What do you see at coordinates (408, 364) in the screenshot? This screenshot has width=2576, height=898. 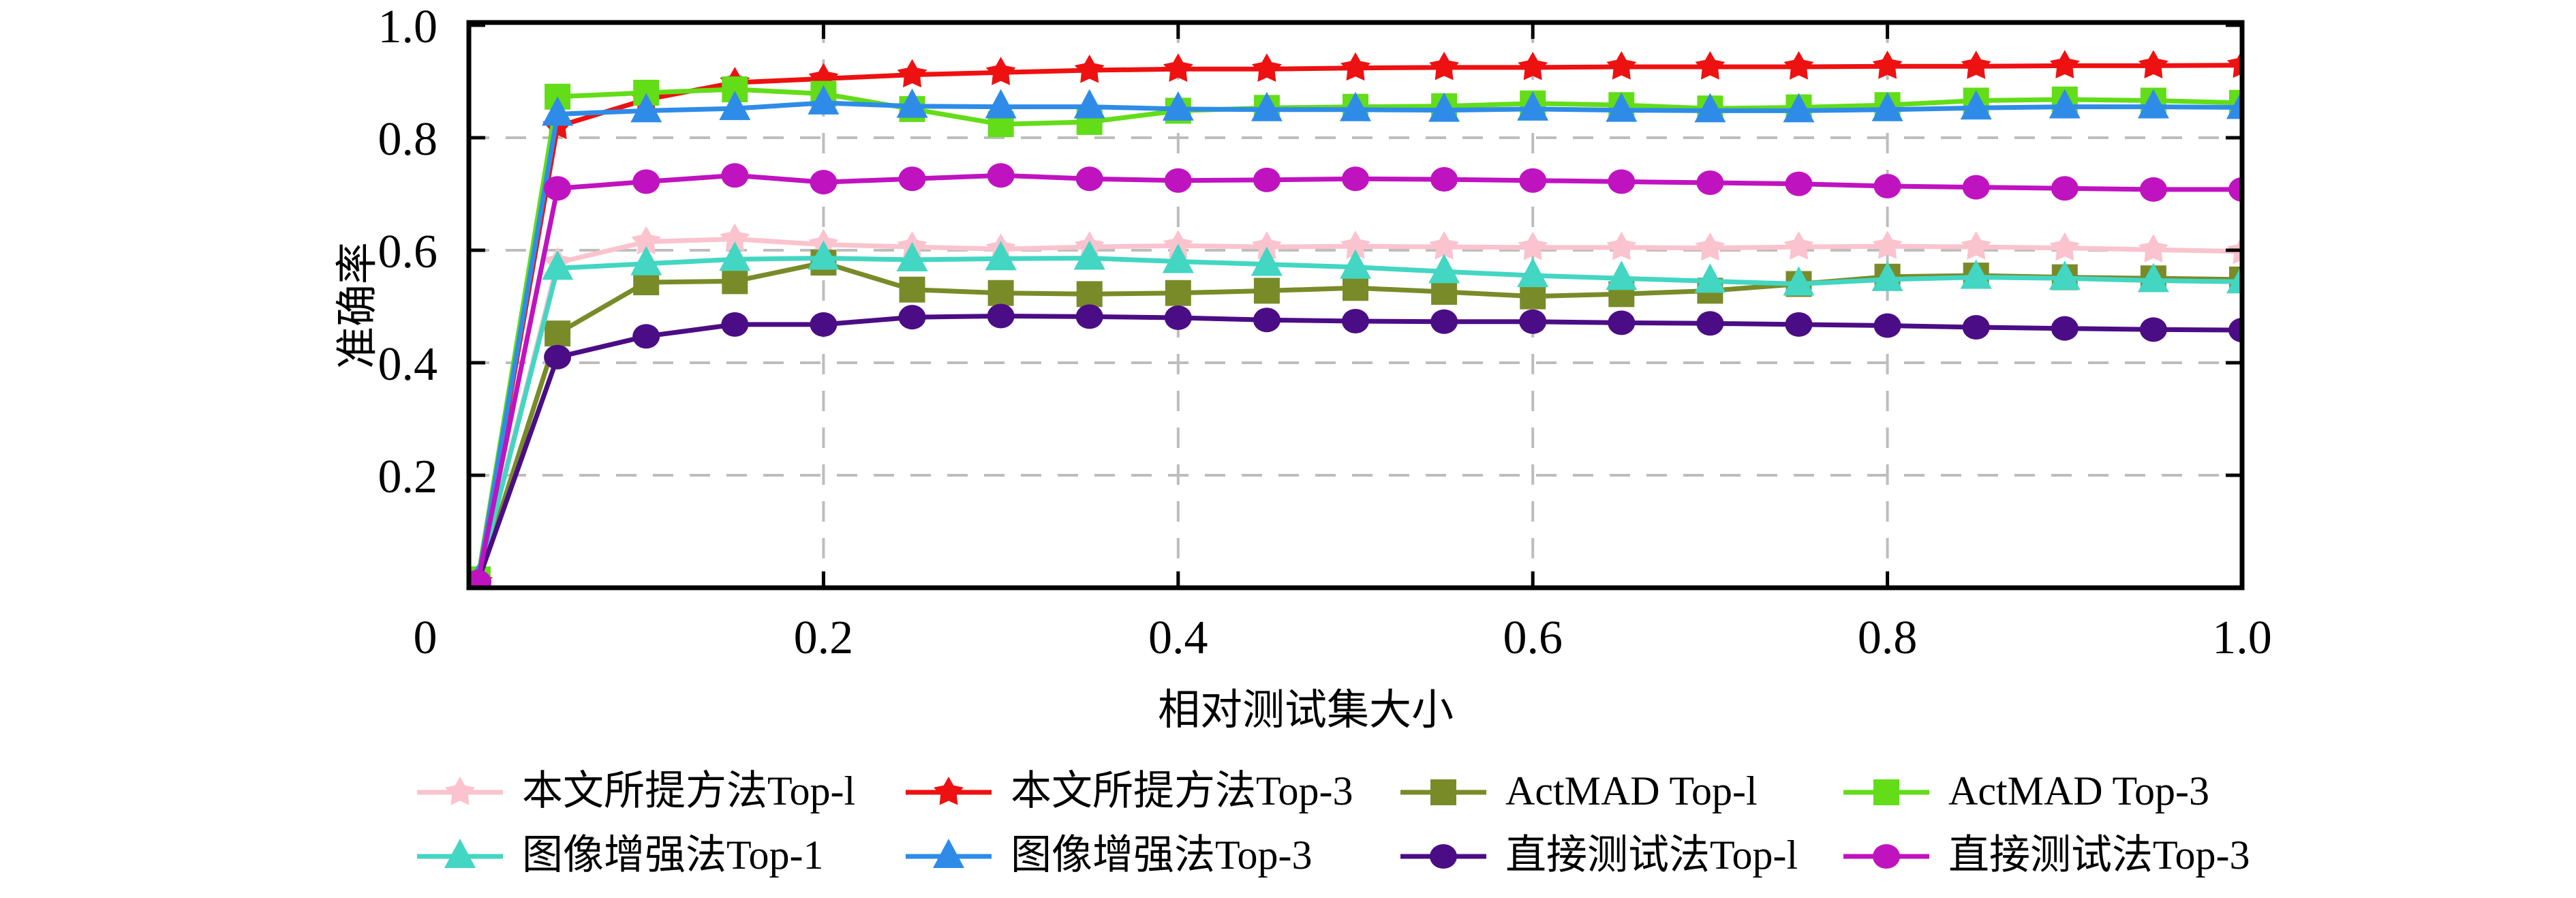 I see `y-tick-label-0.4: 0.4` at bounding box center [408, 364].